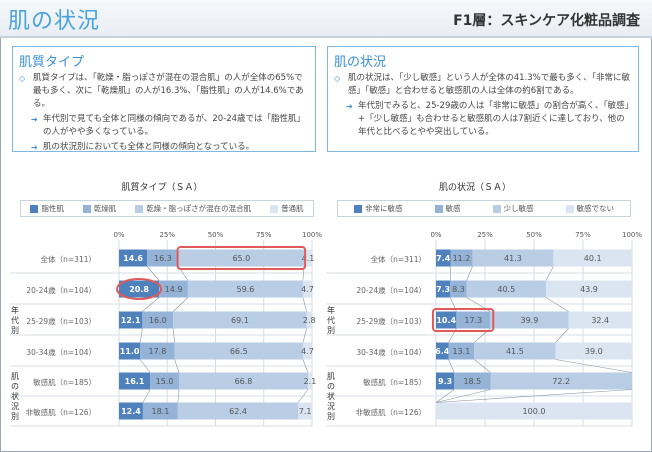  Describe the element at coordinates (174, 289) in the screenshot. I see `data-label: 14.9` at that location.